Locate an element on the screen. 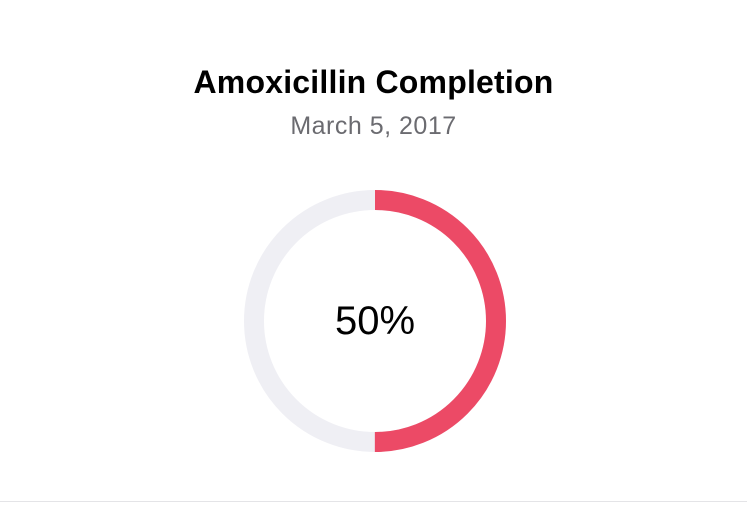 The width and height of the screenshot is (747, 505). bottom-divider is located at coordinates (373, 501).